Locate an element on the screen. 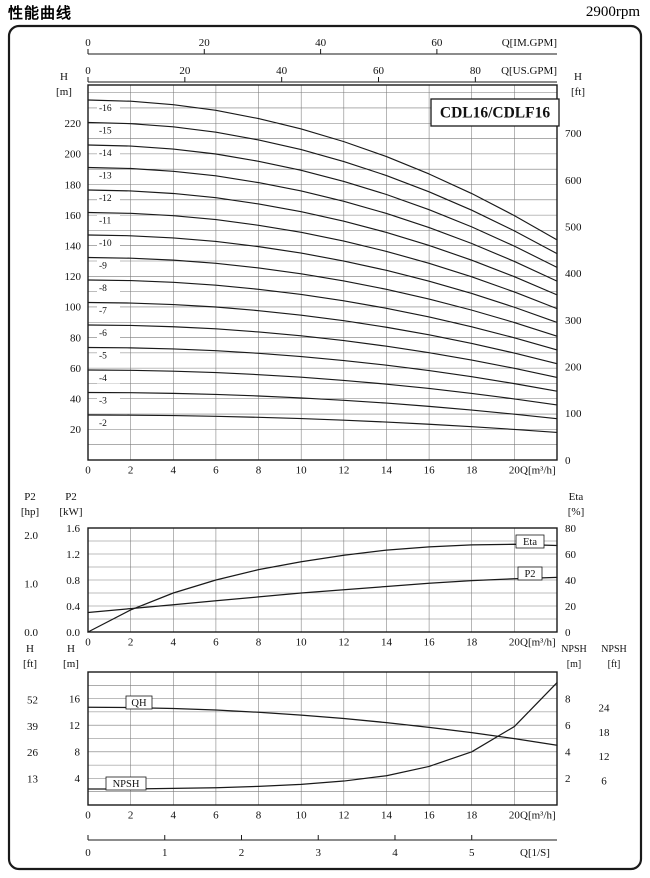 This screenshot has height=878, width=650. tick-label: 24 is located at coordinates (605, 709).